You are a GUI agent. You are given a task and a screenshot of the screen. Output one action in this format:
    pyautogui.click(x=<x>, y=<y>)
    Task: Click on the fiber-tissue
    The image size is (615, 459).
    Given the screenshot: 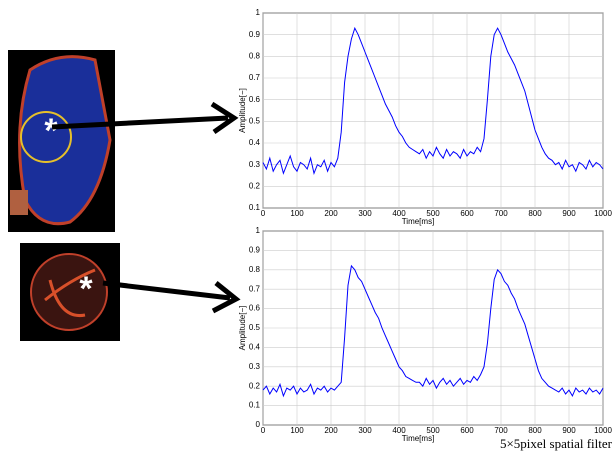 What is the action you would take?
    pyautogui.click(x=69, y=292)
    